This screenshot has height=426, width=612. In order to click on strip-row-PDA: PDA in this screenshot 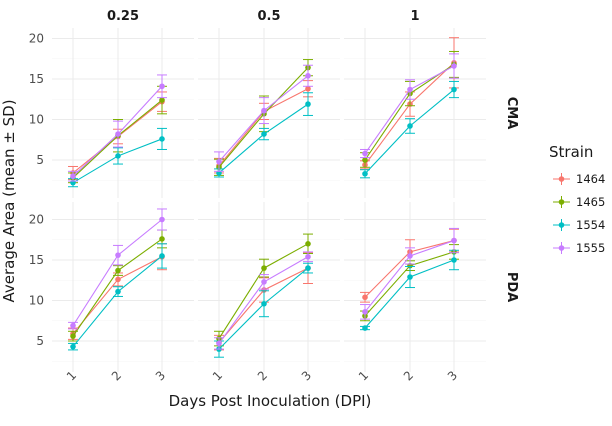, I will do `click(511, 287)`.